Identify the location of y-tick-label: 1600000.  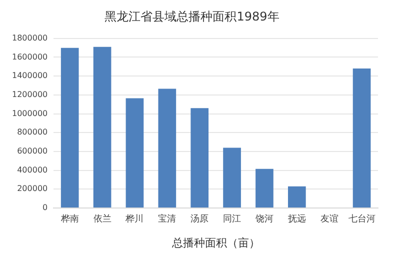
(30, 57).